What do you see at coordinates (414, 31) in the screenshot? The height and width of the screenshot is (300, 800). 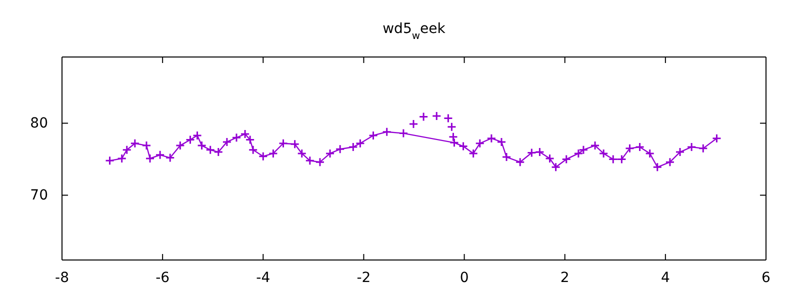 I see `chart-title: wd5$_{w}$eek` at bounding box center [414, 31].